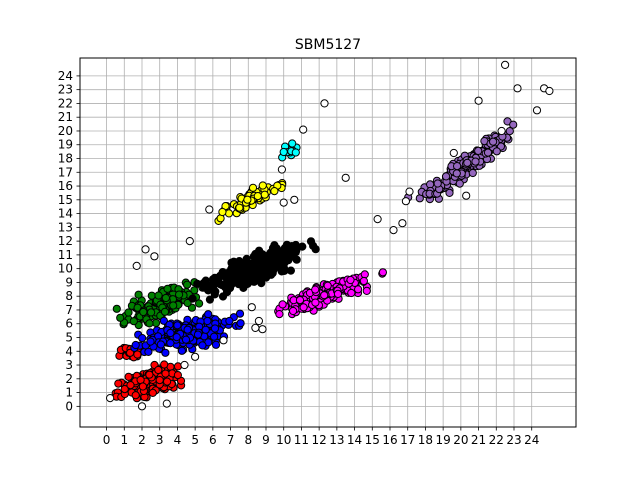  Describe the element at coordinates (328, 45) in the screenshot. I see `chart-title: SBM5127` at that location.